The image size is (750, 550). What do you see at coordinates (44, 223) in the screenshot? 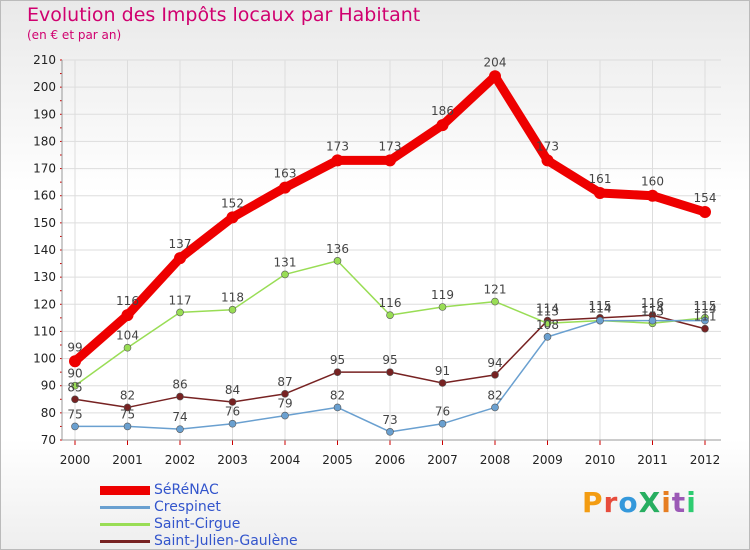
I see `y-tick-label: 150` at bounding box center [44, 223].